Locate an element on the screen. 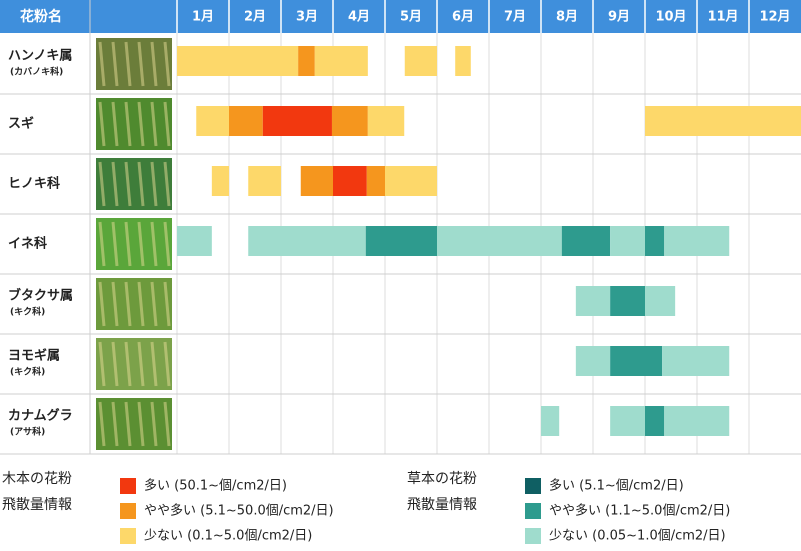 The image size is (801, 551). month-label: 9月 is located at coordinates (619, 17).